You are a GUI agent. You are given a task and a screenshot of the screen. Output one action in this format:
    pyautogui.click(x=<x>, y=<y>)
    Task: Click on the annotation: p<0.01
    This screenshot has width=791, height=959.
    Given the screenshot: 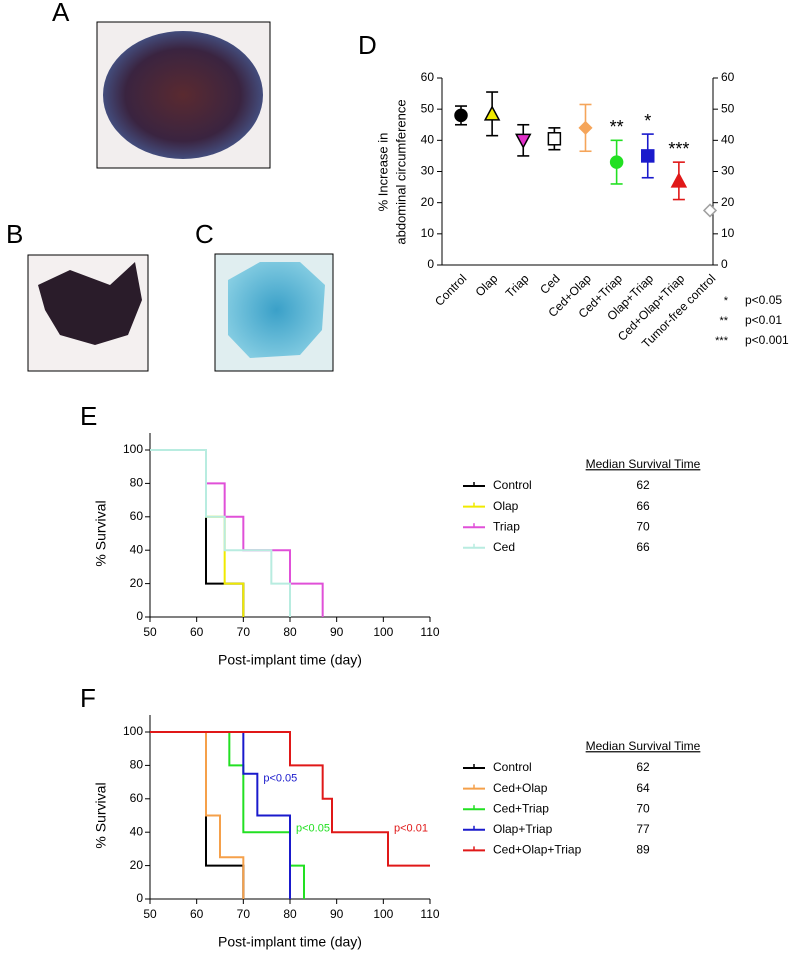 What is the action you would take?
    pyautogui.click(x=411, y=829)
    